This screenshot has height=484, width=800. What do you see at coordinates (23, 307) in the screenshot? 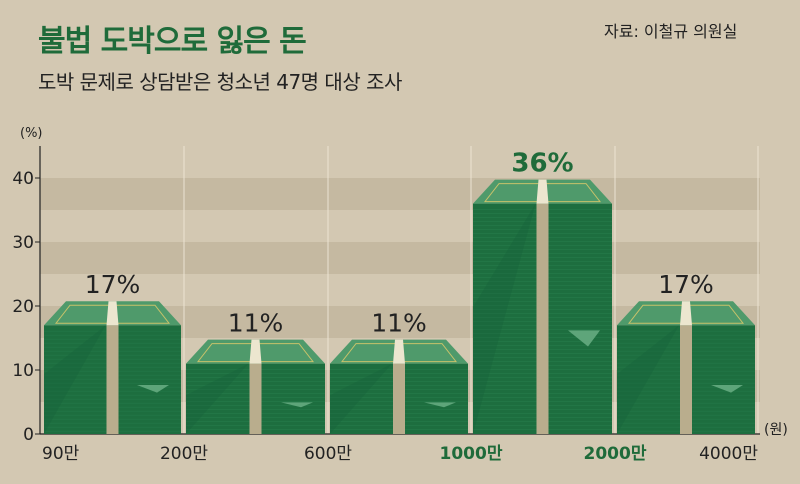
I see `y-tick-label: 20` at bounding box center [23, 307].